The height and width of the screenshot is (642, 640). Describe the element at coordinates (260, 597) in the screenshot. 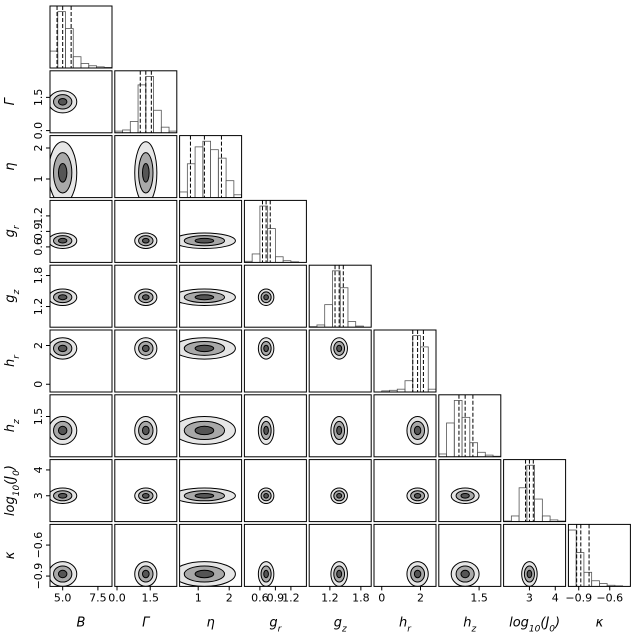

I see `x-tick-label: 0.6` at that location.